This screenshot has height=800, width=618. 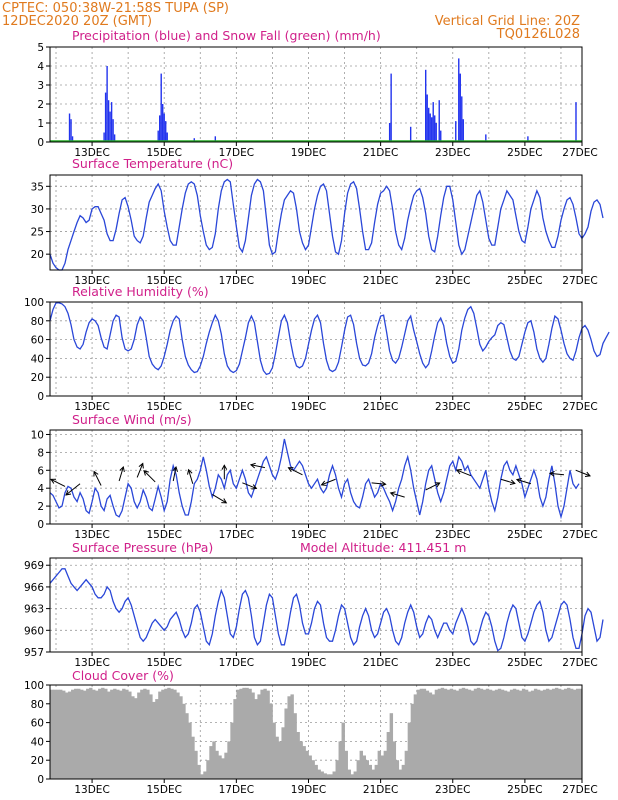 What do you see at coordinates (40, 48) in the screenshot?
I see `precip-ytick-label-5: 5` at bounding box center [40, 48].